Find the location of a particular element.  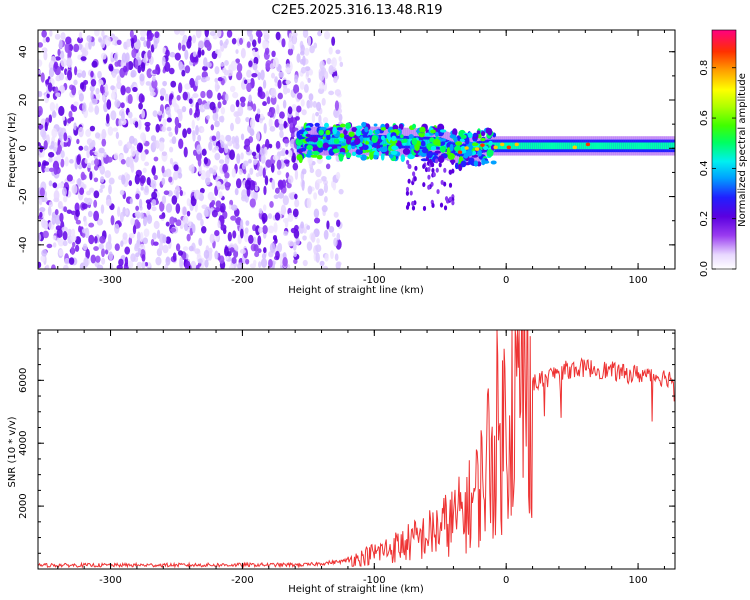

colorbar-gradient is located at coordinates (724, 149).